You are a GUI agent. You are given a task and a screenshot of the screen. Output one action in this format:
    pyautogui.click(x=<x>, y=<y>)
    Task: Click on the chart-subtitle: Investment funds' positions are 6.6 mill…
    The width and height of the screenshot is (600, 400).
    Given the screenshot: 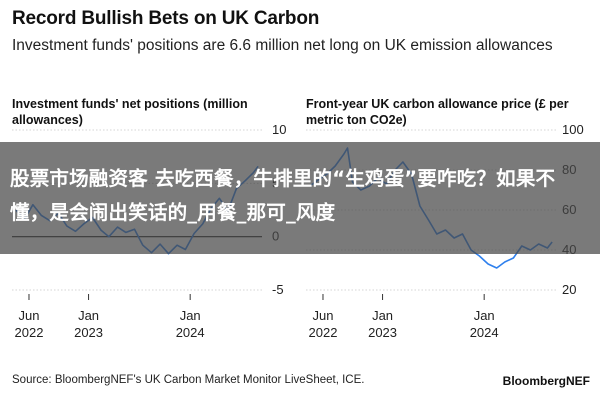 What is the action you would take?
    pyautogui.click(x=282, y=45)
    